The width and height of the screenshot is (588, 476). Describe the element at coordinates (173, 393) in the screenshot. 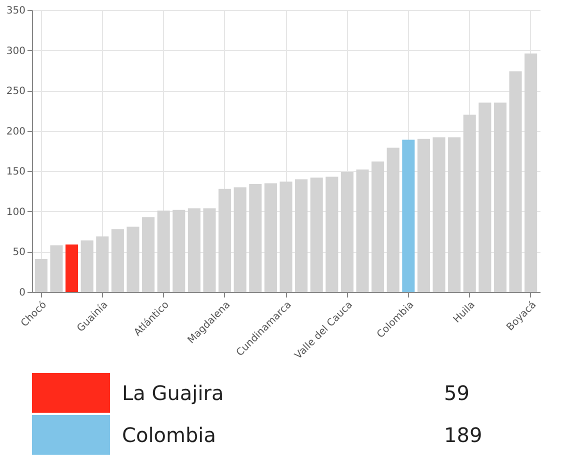

I see `legend-label: La Guajira` at that location.